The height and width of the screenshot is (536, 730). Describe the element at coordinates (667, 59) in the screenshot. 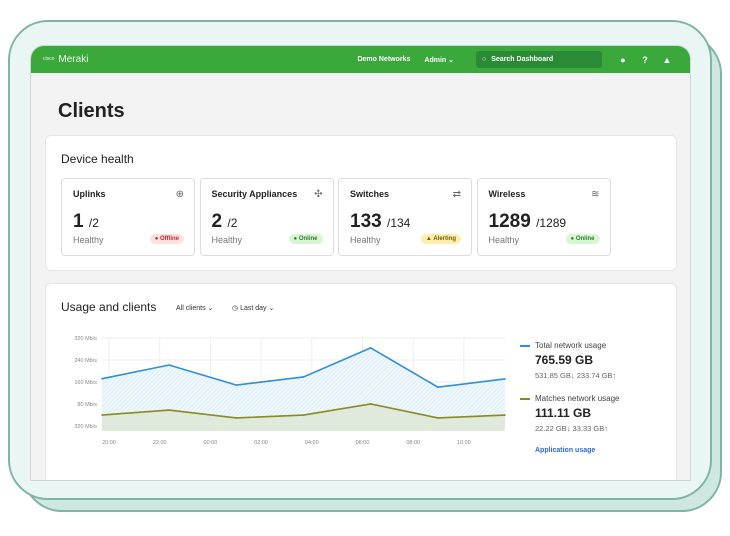

I see `bell-icon: ▲` at that location.